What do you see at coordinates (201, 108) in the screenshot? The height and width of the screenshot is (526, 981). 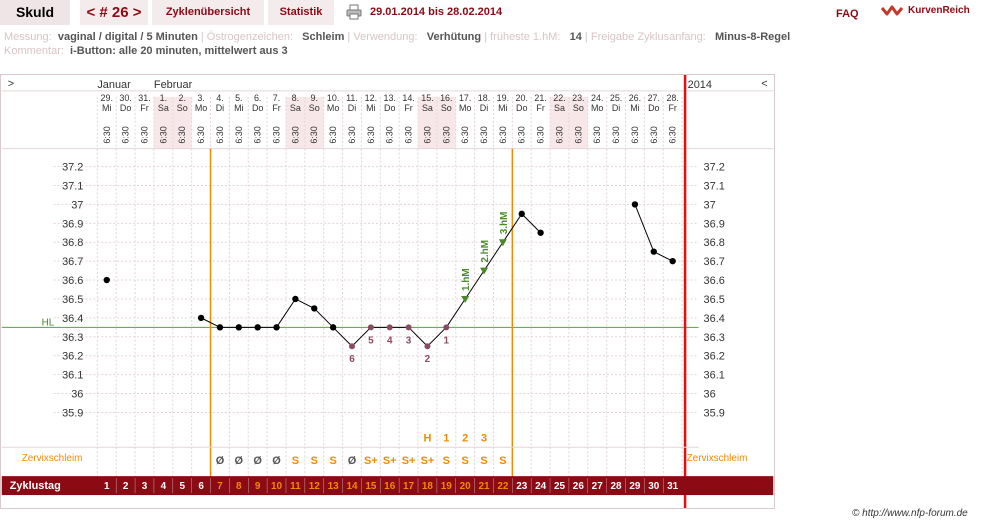 I see `day-weekday: Mo` at bounding box center [201, 108].